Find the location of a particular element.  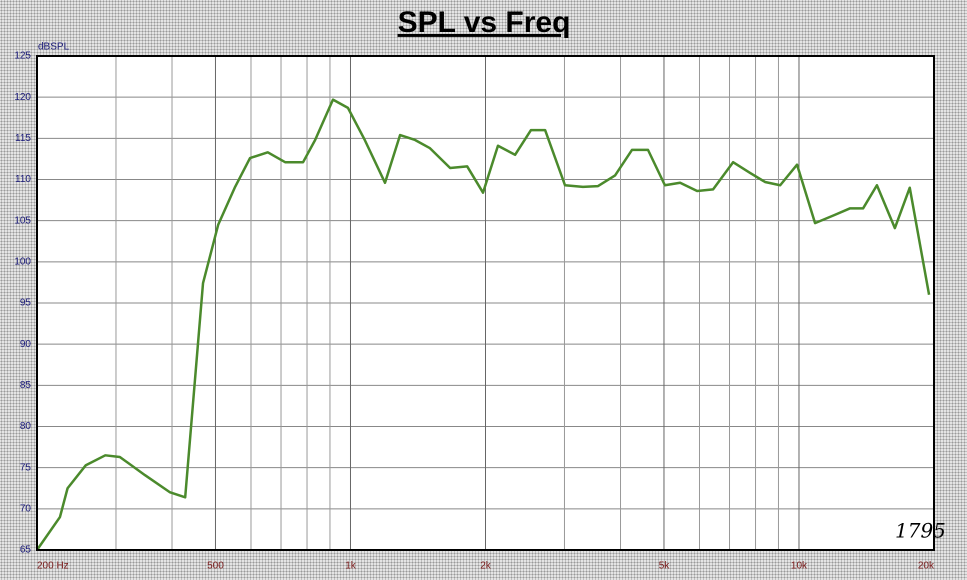

y-tick-label: 120 is located at coordinates (22, 97).